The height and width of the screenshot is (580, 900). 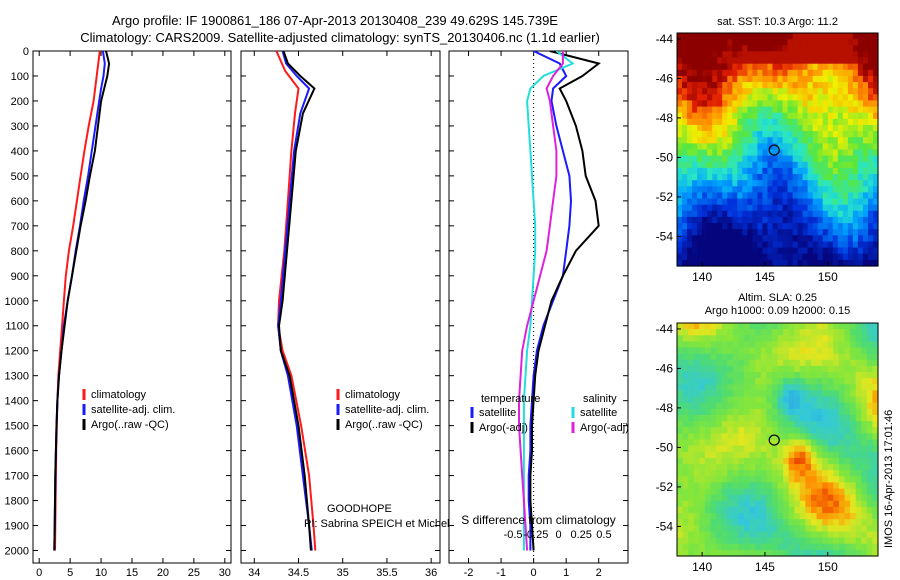 What do you see at coordinates (778, 311) in the screenshot?
I see `map-subtitle: Argo h1000: 0.09 h2000: 0.15` at bounding box center [778, 311].